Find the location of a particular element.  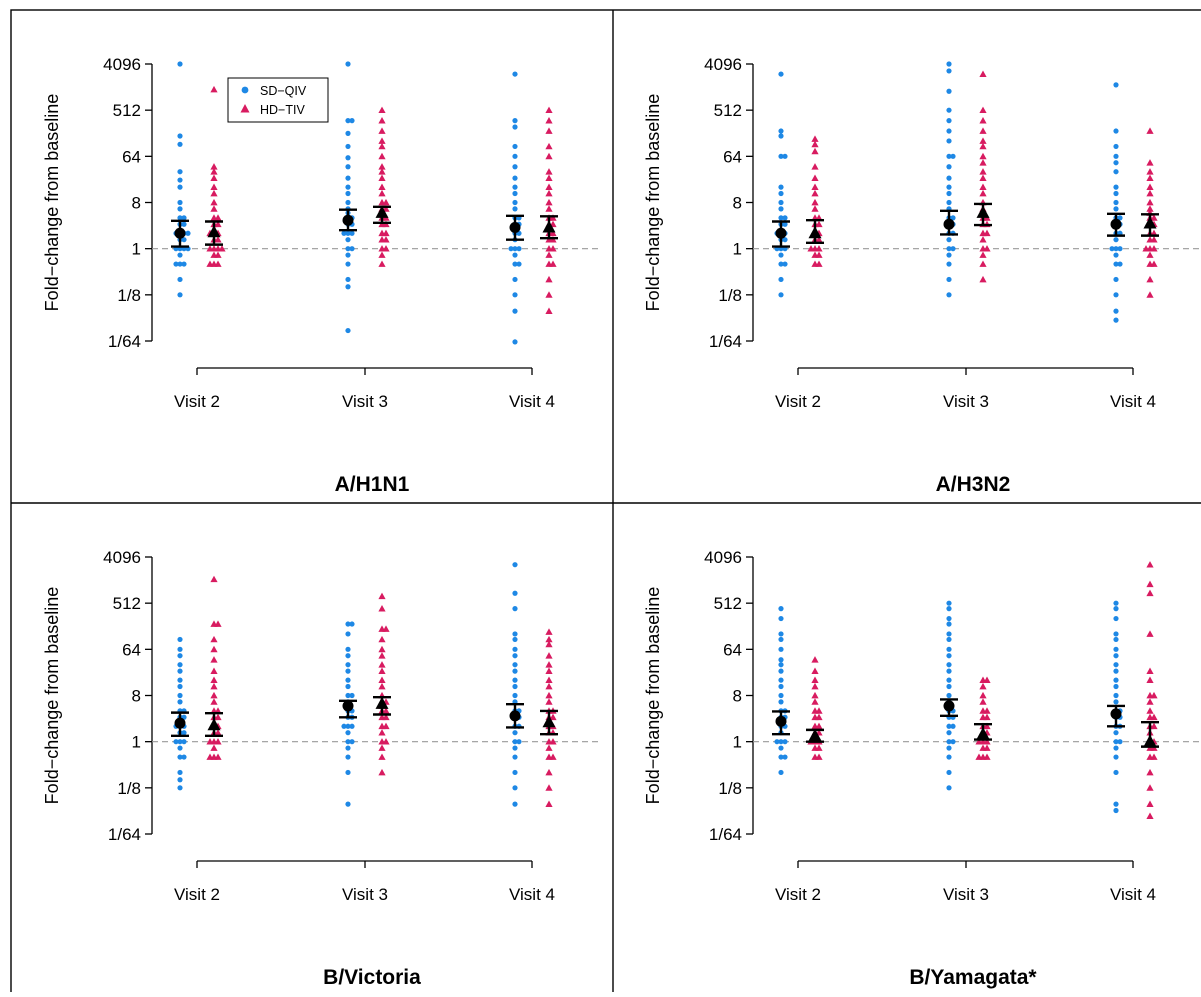

legend-marker-sd-qiv is located at coordinates (245, 90).